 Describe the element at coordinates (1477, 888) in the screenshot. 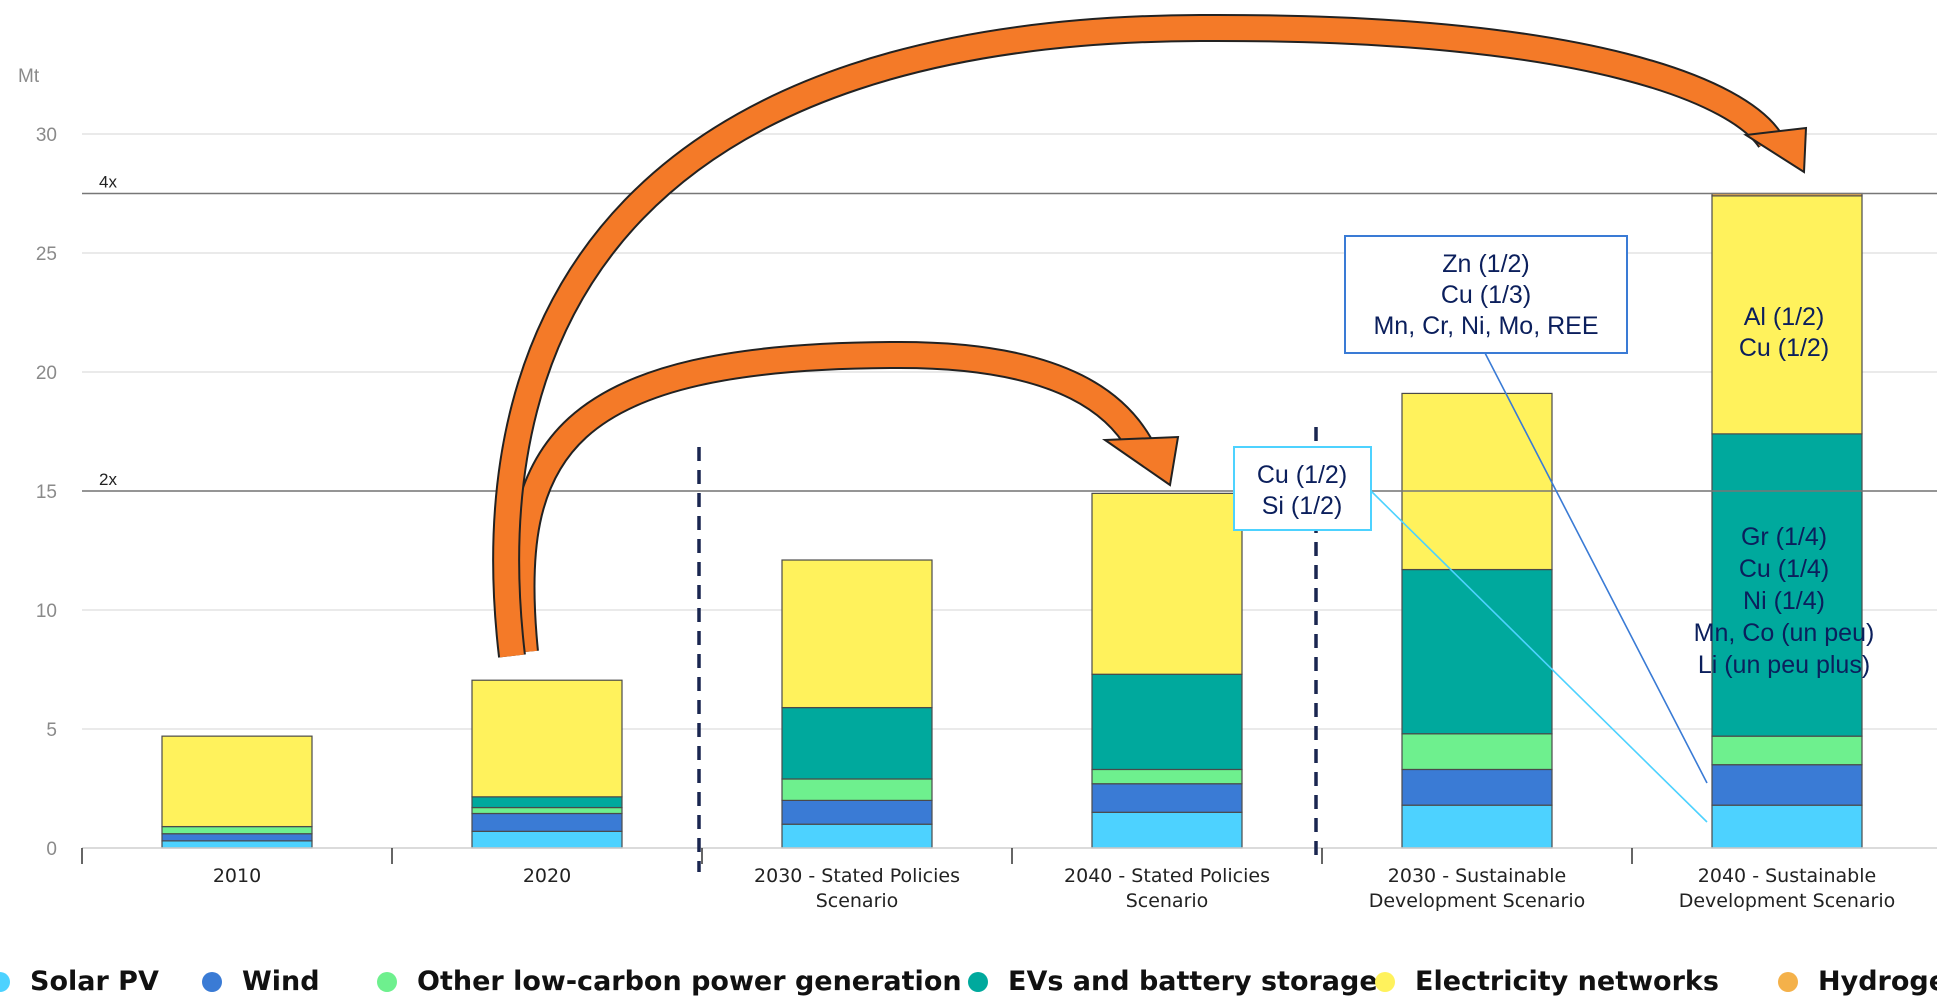

I see `x-tick-label: 2030 - Sustainable Development Scenario` at that location.